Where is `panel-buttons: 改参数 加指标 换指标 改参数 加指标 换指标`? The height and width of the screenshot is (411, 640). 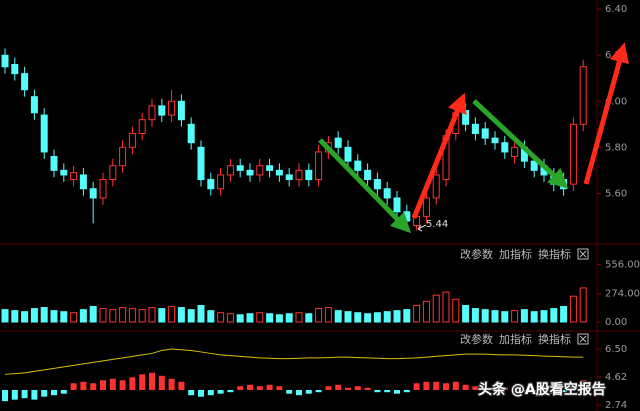 panel-buttons: 改参数 加指标 换指标 改参数 加指标 换指标 is located at coordinates (524, 296).